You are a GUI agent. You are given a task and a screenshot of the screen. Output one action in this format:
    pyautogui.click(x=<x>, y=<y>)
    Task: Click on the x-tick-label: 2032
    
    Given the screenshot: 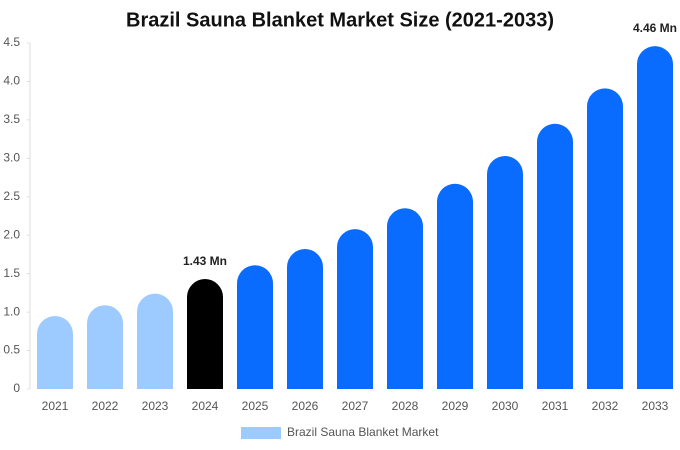 What is the action you would take?
    pyautogui.click(x=605, y=406)
    